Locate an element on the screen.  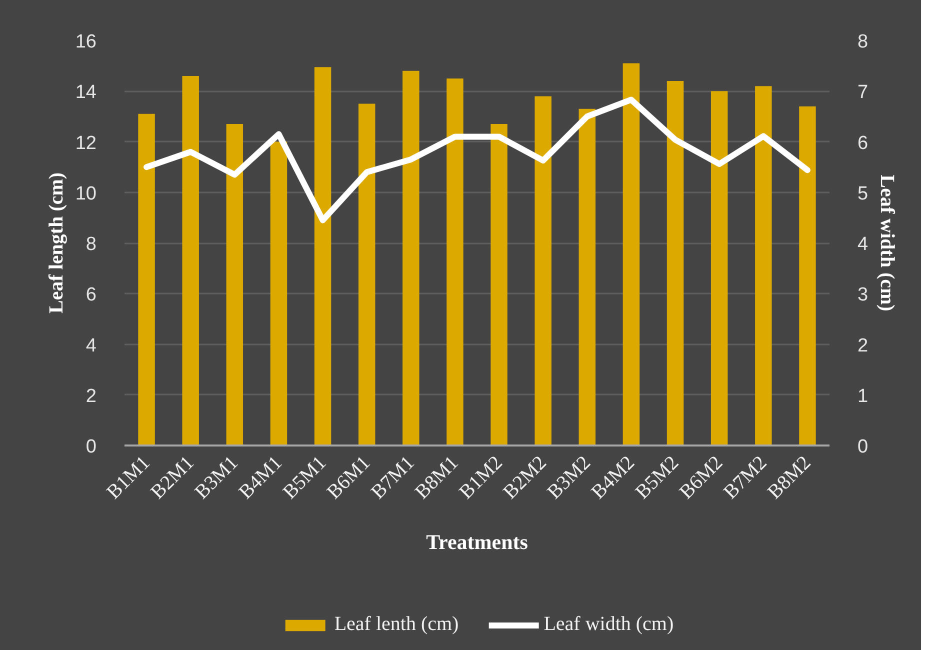
y2-axis-title: Leaf width (cm) is located at coordinates (887, 243).